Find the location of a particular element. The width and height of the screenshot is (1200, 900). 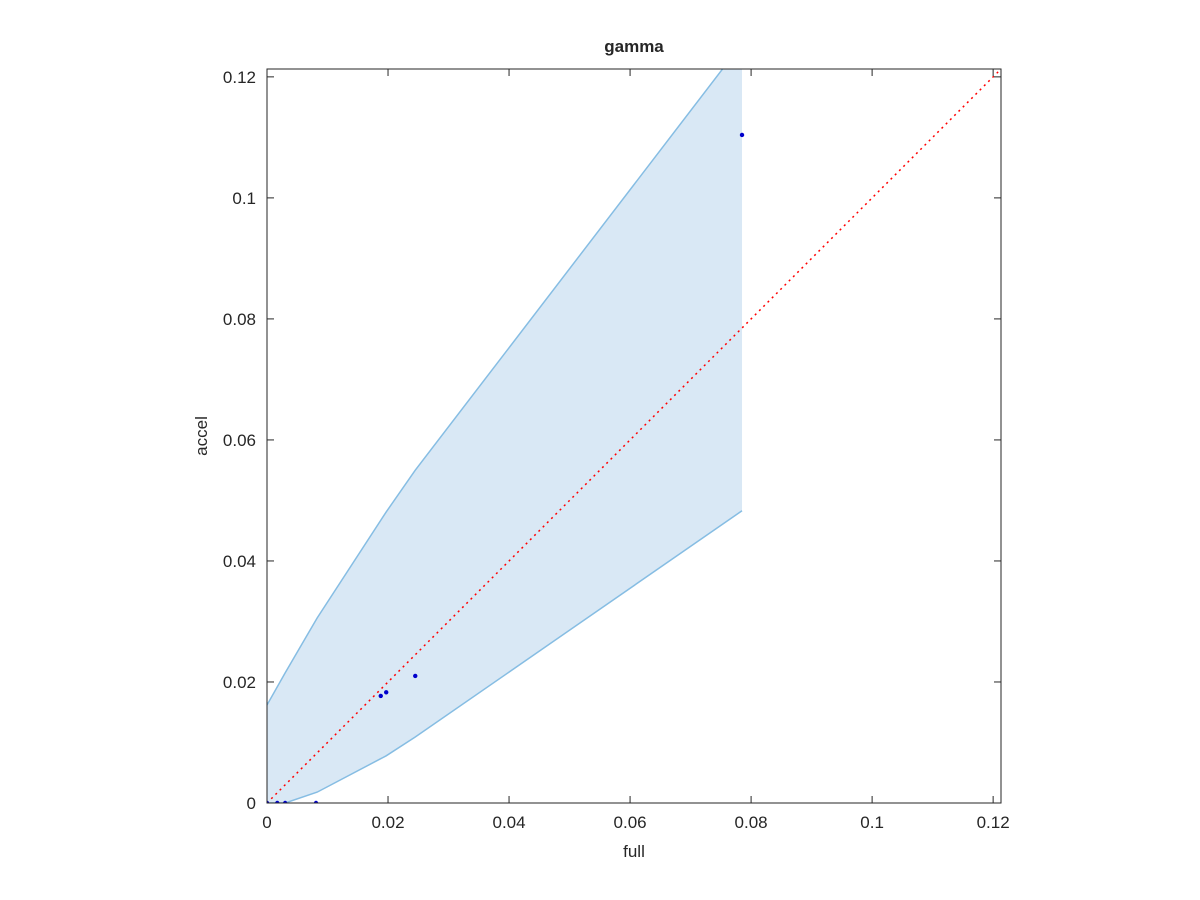

y-tick-label: 0.08 is located at coordinates (239, 319).